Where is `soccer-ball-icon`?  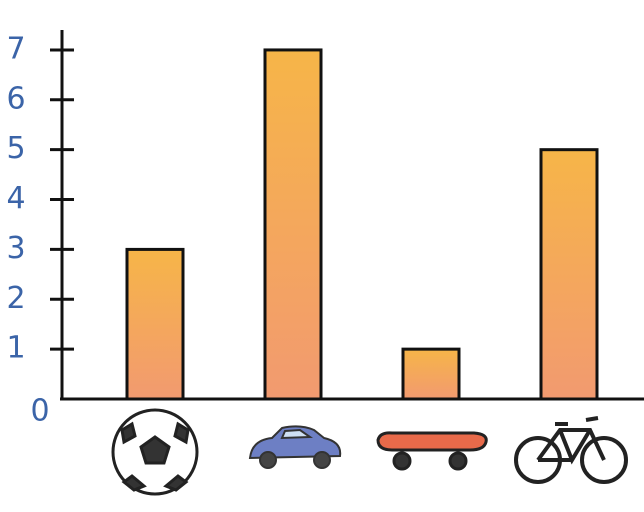 soccer-ball-icon is located at coordinates (155, 452).